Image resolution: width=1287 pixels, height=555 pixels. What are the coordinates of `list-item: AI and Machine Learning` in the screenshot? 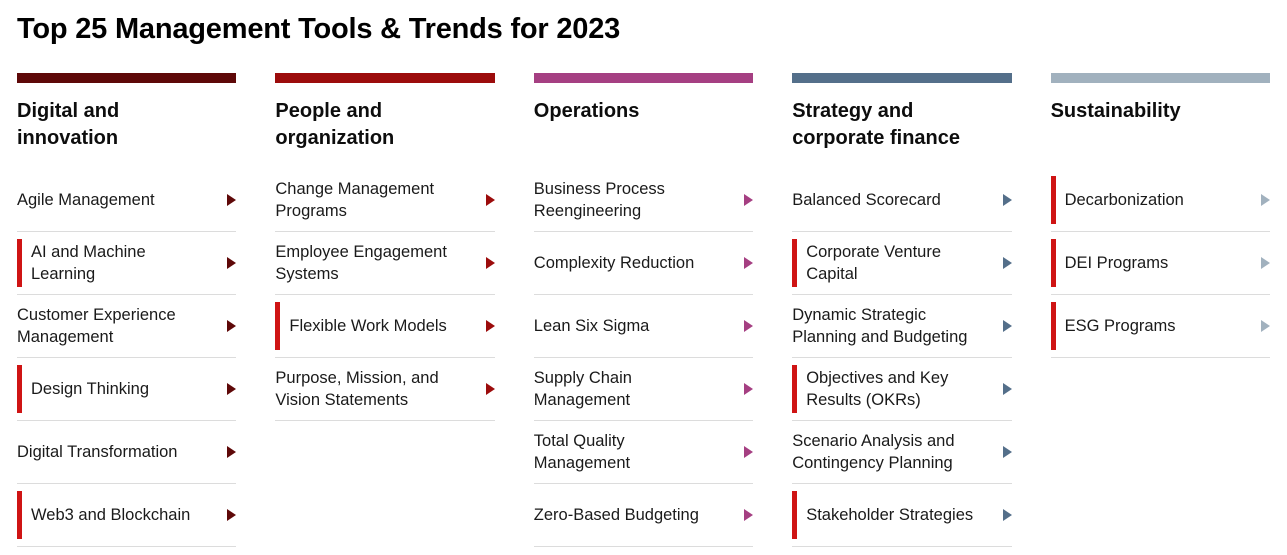 It's located at (127, 263).